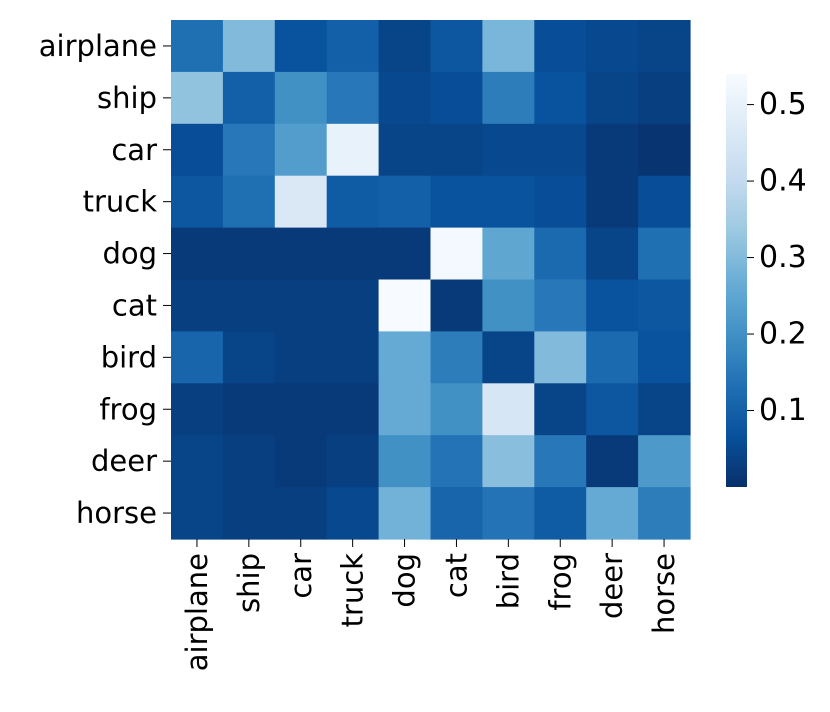  What do you see at coordinates (612, 254) in the screenshot?
I see `heatmap-cell-dog-deer` at bounding box center [612, 254].